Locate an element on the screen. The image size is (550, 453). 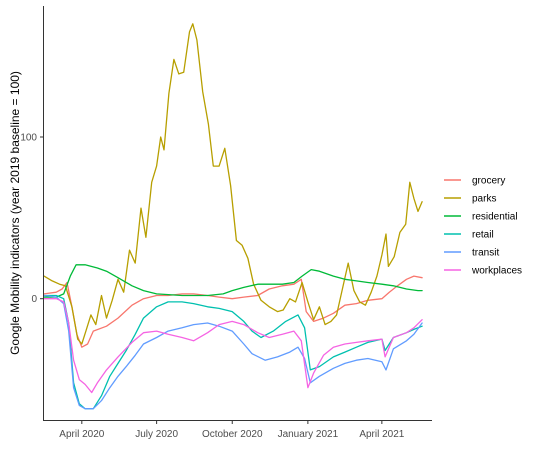
legend-label-retail: retail is located at coordinates (483, 235).